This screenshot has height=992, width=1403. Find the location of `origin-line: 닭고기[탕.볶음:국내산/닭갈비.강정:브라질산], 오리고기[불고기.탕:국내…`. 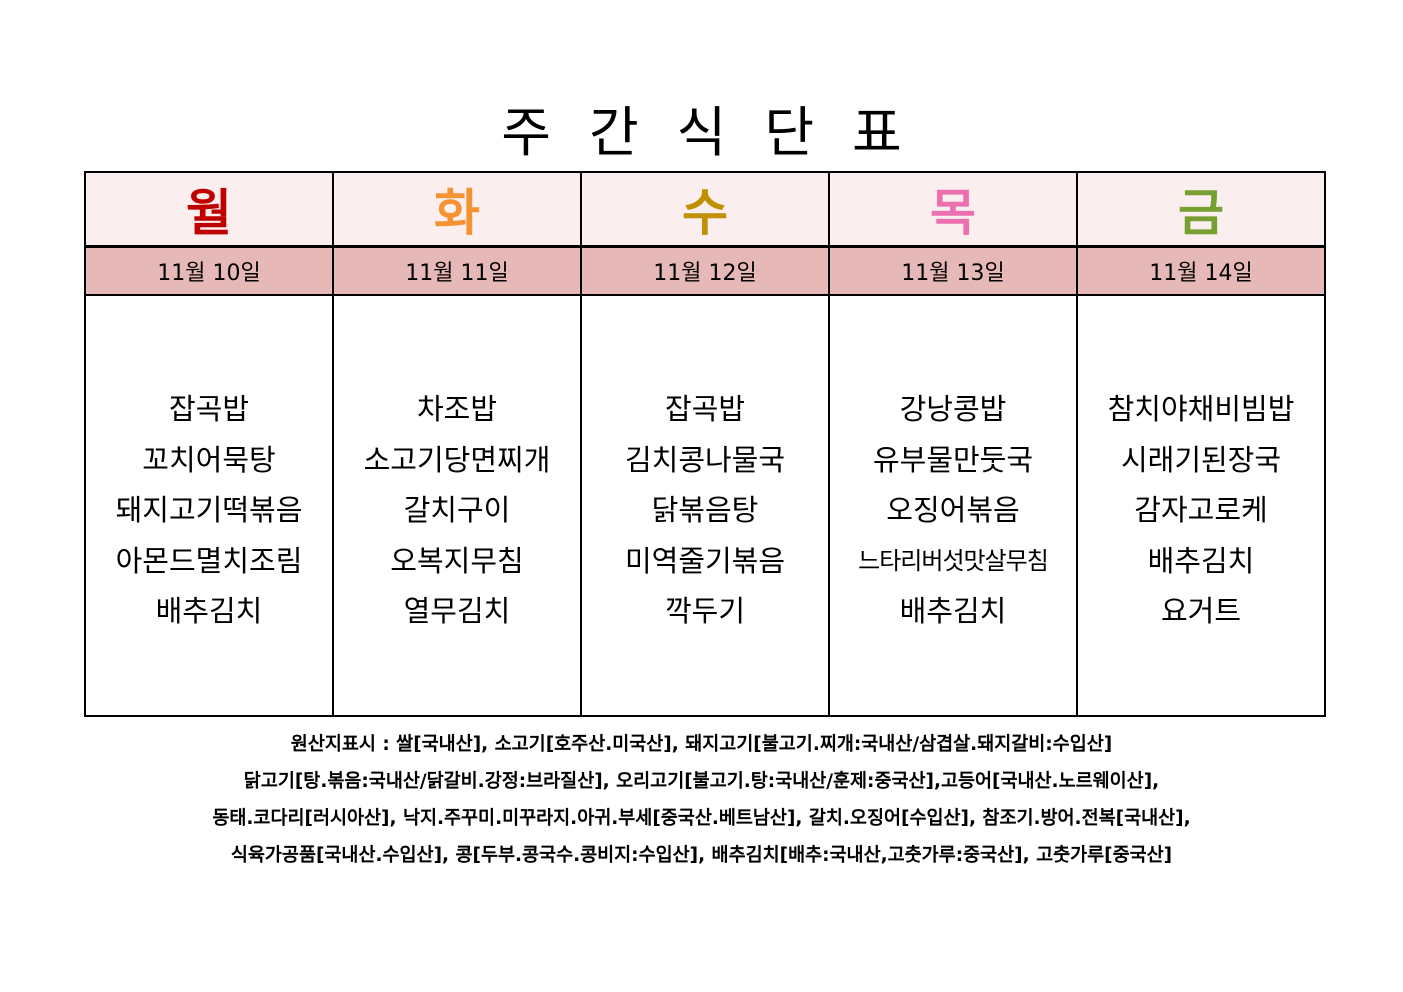

origin-line: 닭고기[탕.볶음:국내산/닭갈비.강정:브라질산], 오리고기[불고기.탕:국내… is located at coordinates (701, 781).